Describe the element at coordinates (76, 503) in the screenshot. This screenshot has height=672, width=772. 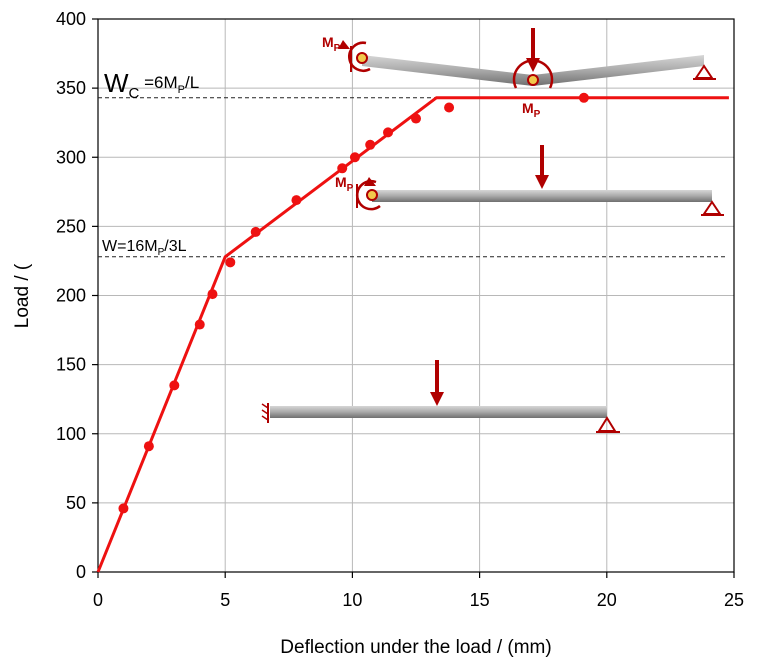
I see `y-tick-label: 50` at that location.